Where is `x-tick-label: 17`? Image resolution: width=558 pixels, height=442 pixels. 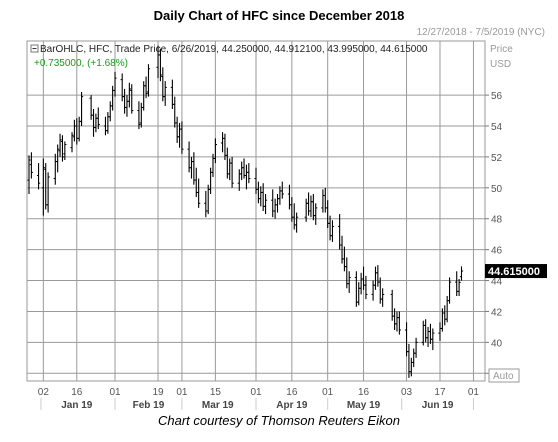 x-tick-label: 17 is located at coordinates (440, 392).